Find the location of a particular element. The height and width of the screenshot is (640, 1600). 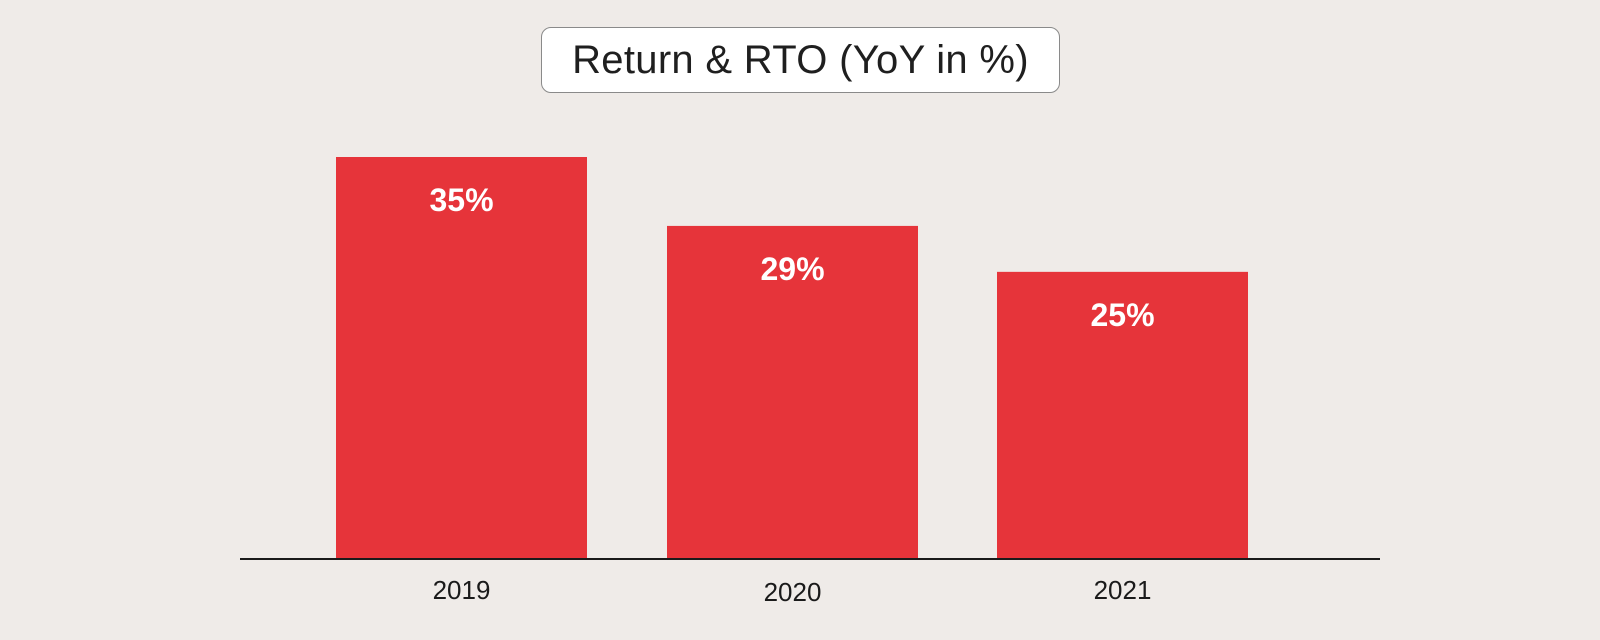

x-tick-label: 2020 is located at coordinates (793, 592).